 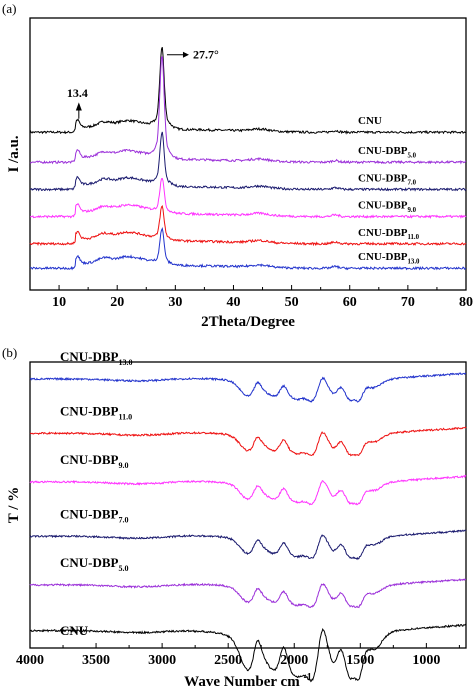 What do you see at coordinates (96, 358) in the screenshot?
I see `panel-b-legend-label: CNU-DBP13.0` at bounding box center [96, 358].